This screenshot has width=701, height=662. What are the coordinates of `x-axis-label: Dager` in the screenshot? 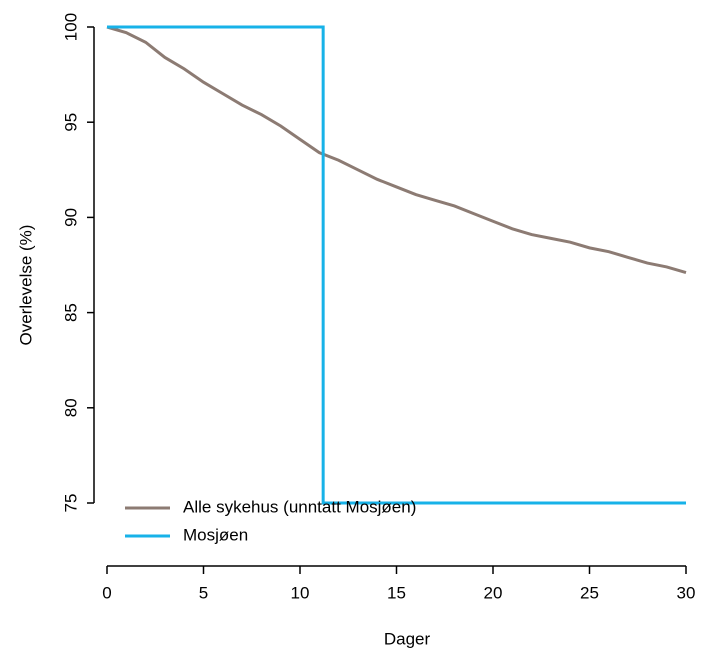 It's located at (407, 638).